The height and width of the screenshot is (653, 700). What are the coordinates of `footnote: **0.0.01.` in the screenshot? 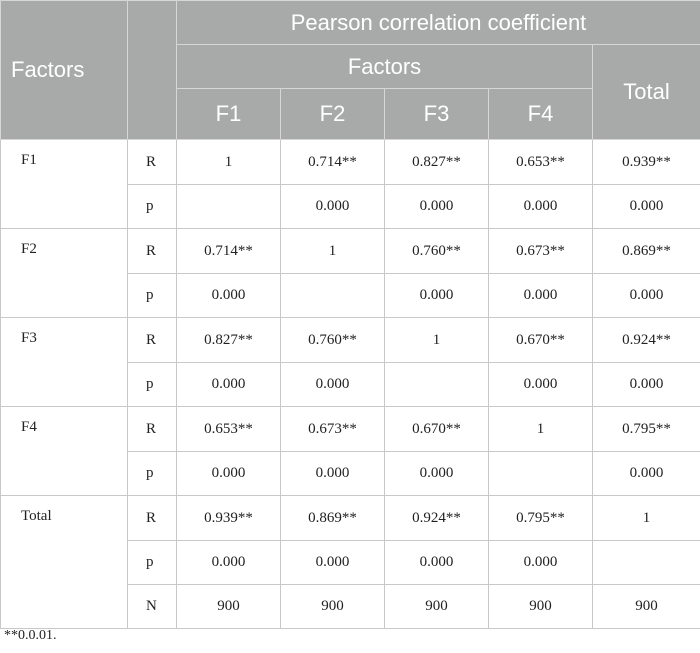 It's located at (30, 635).